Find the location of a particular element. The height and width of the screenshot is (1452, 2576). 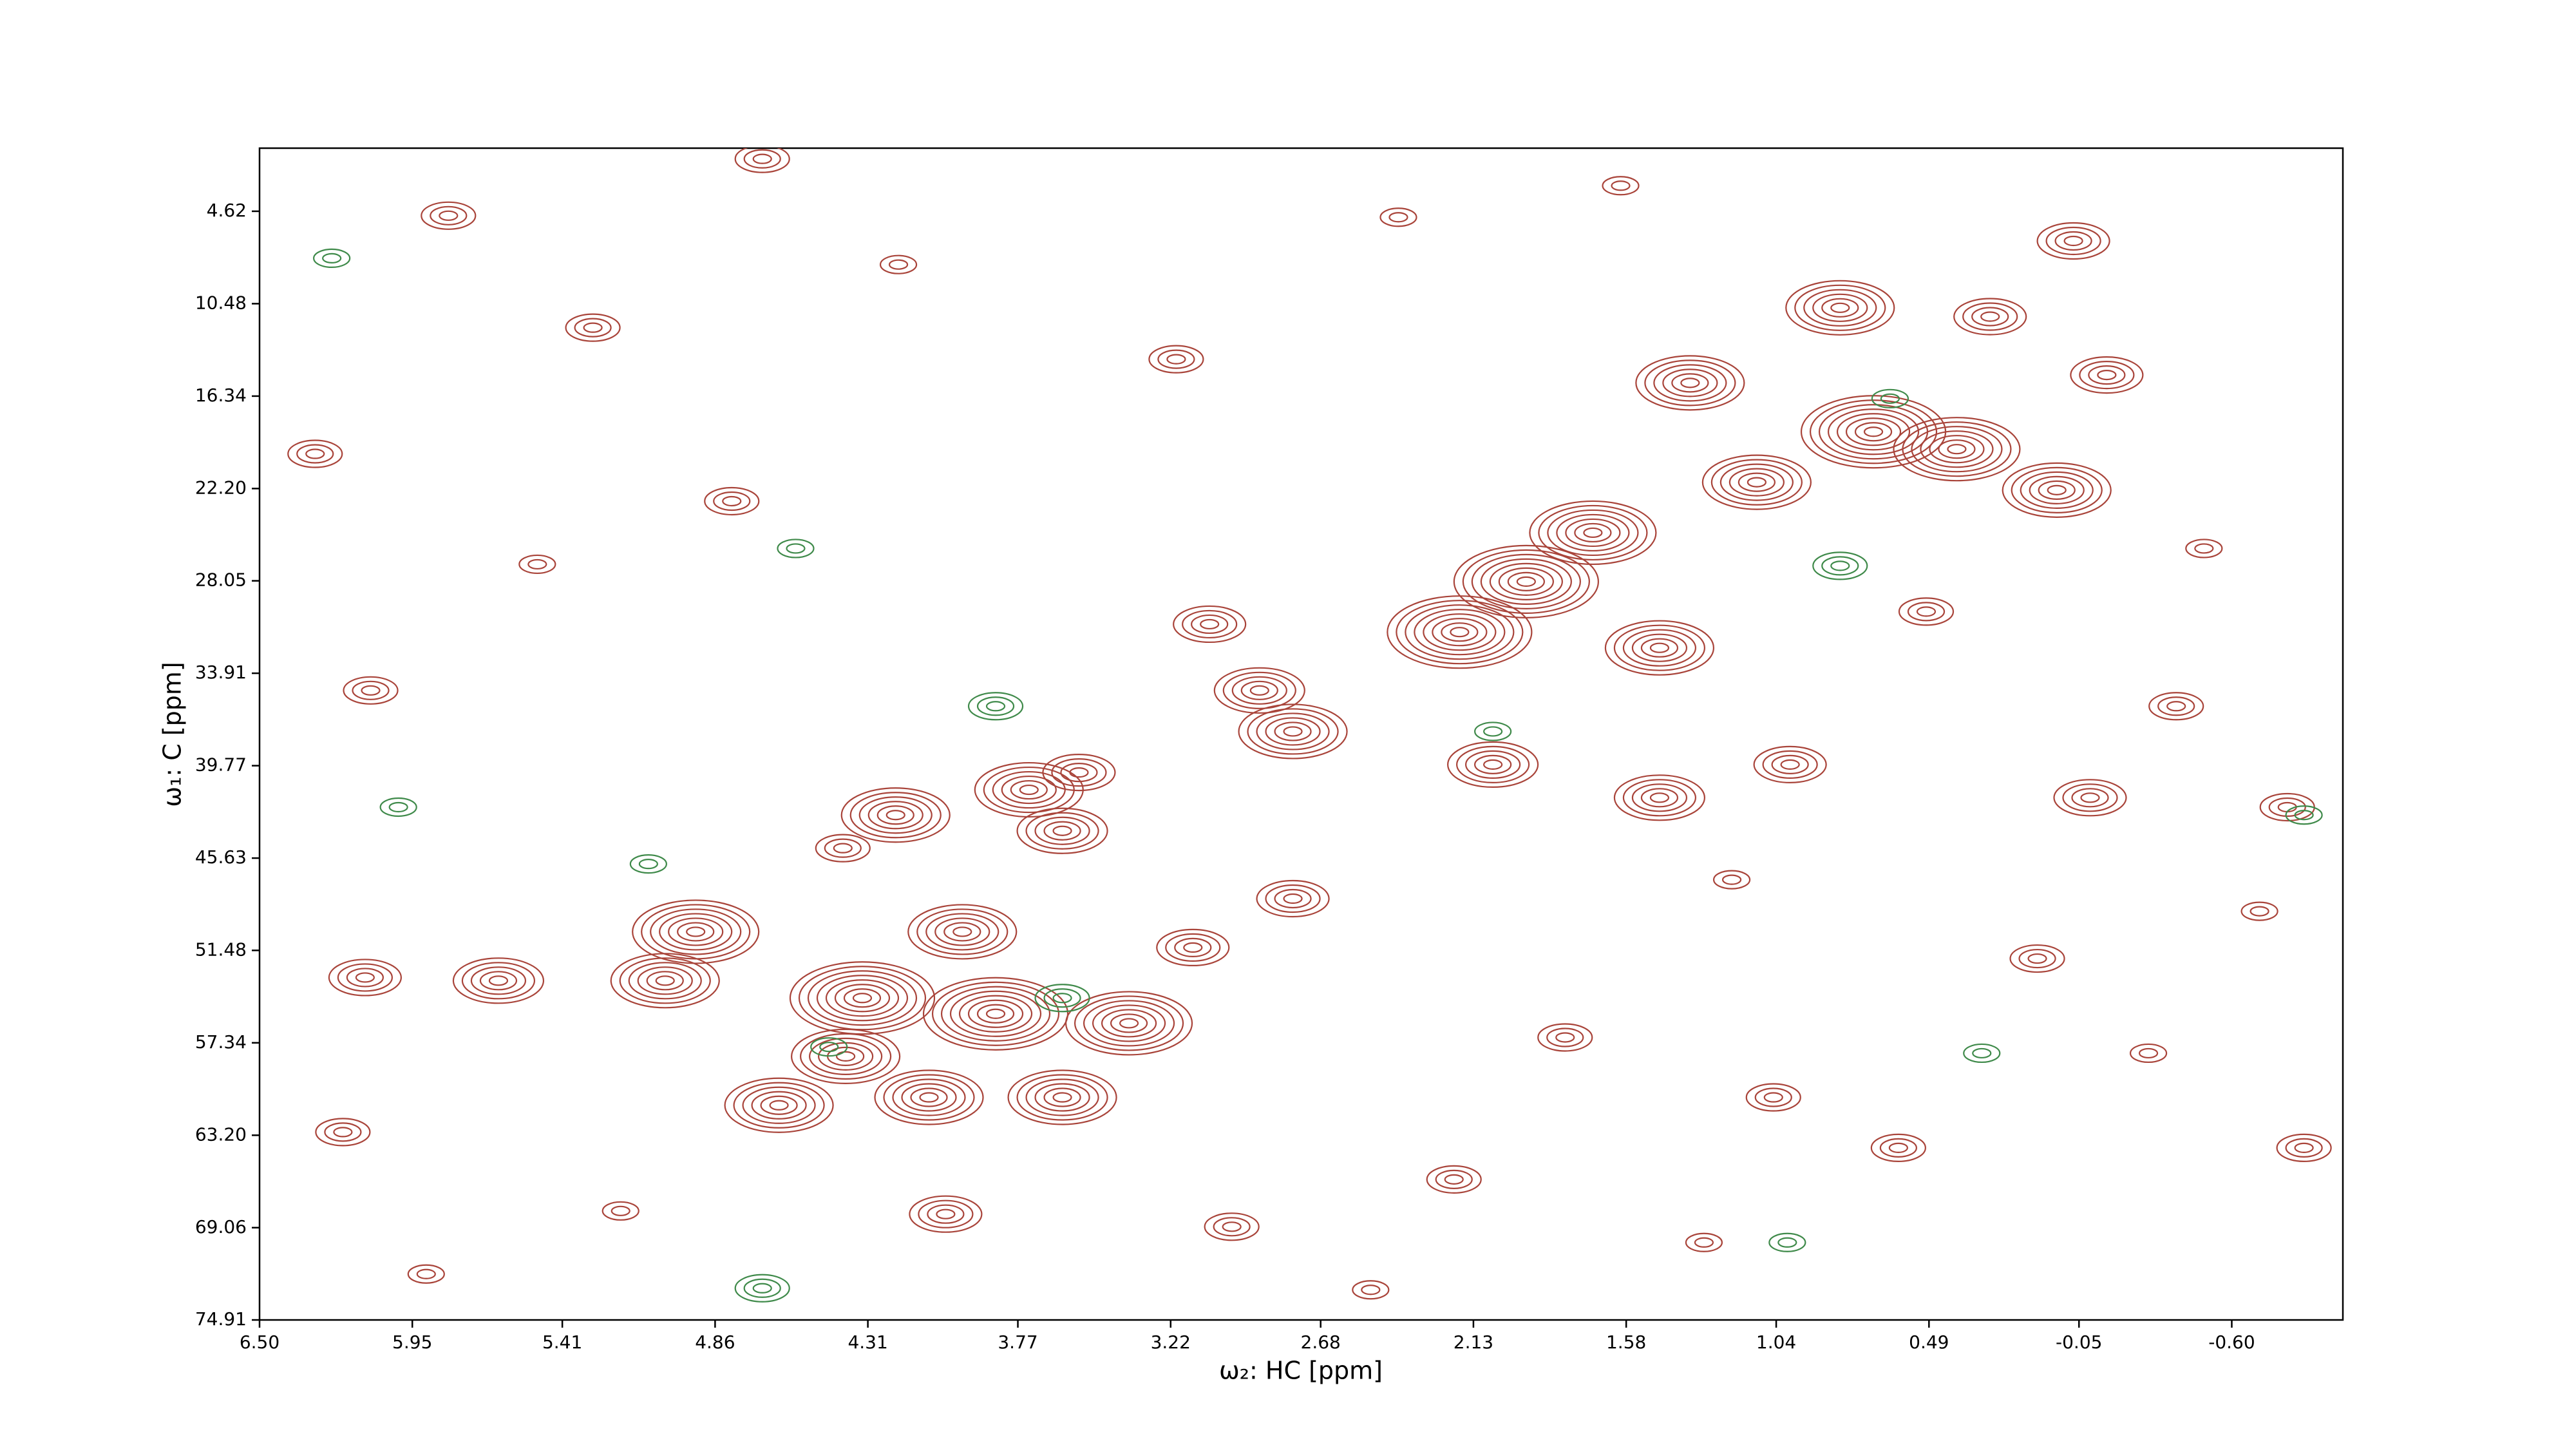

y-tick-label: 51.48 is located at coordinates (221, 949).